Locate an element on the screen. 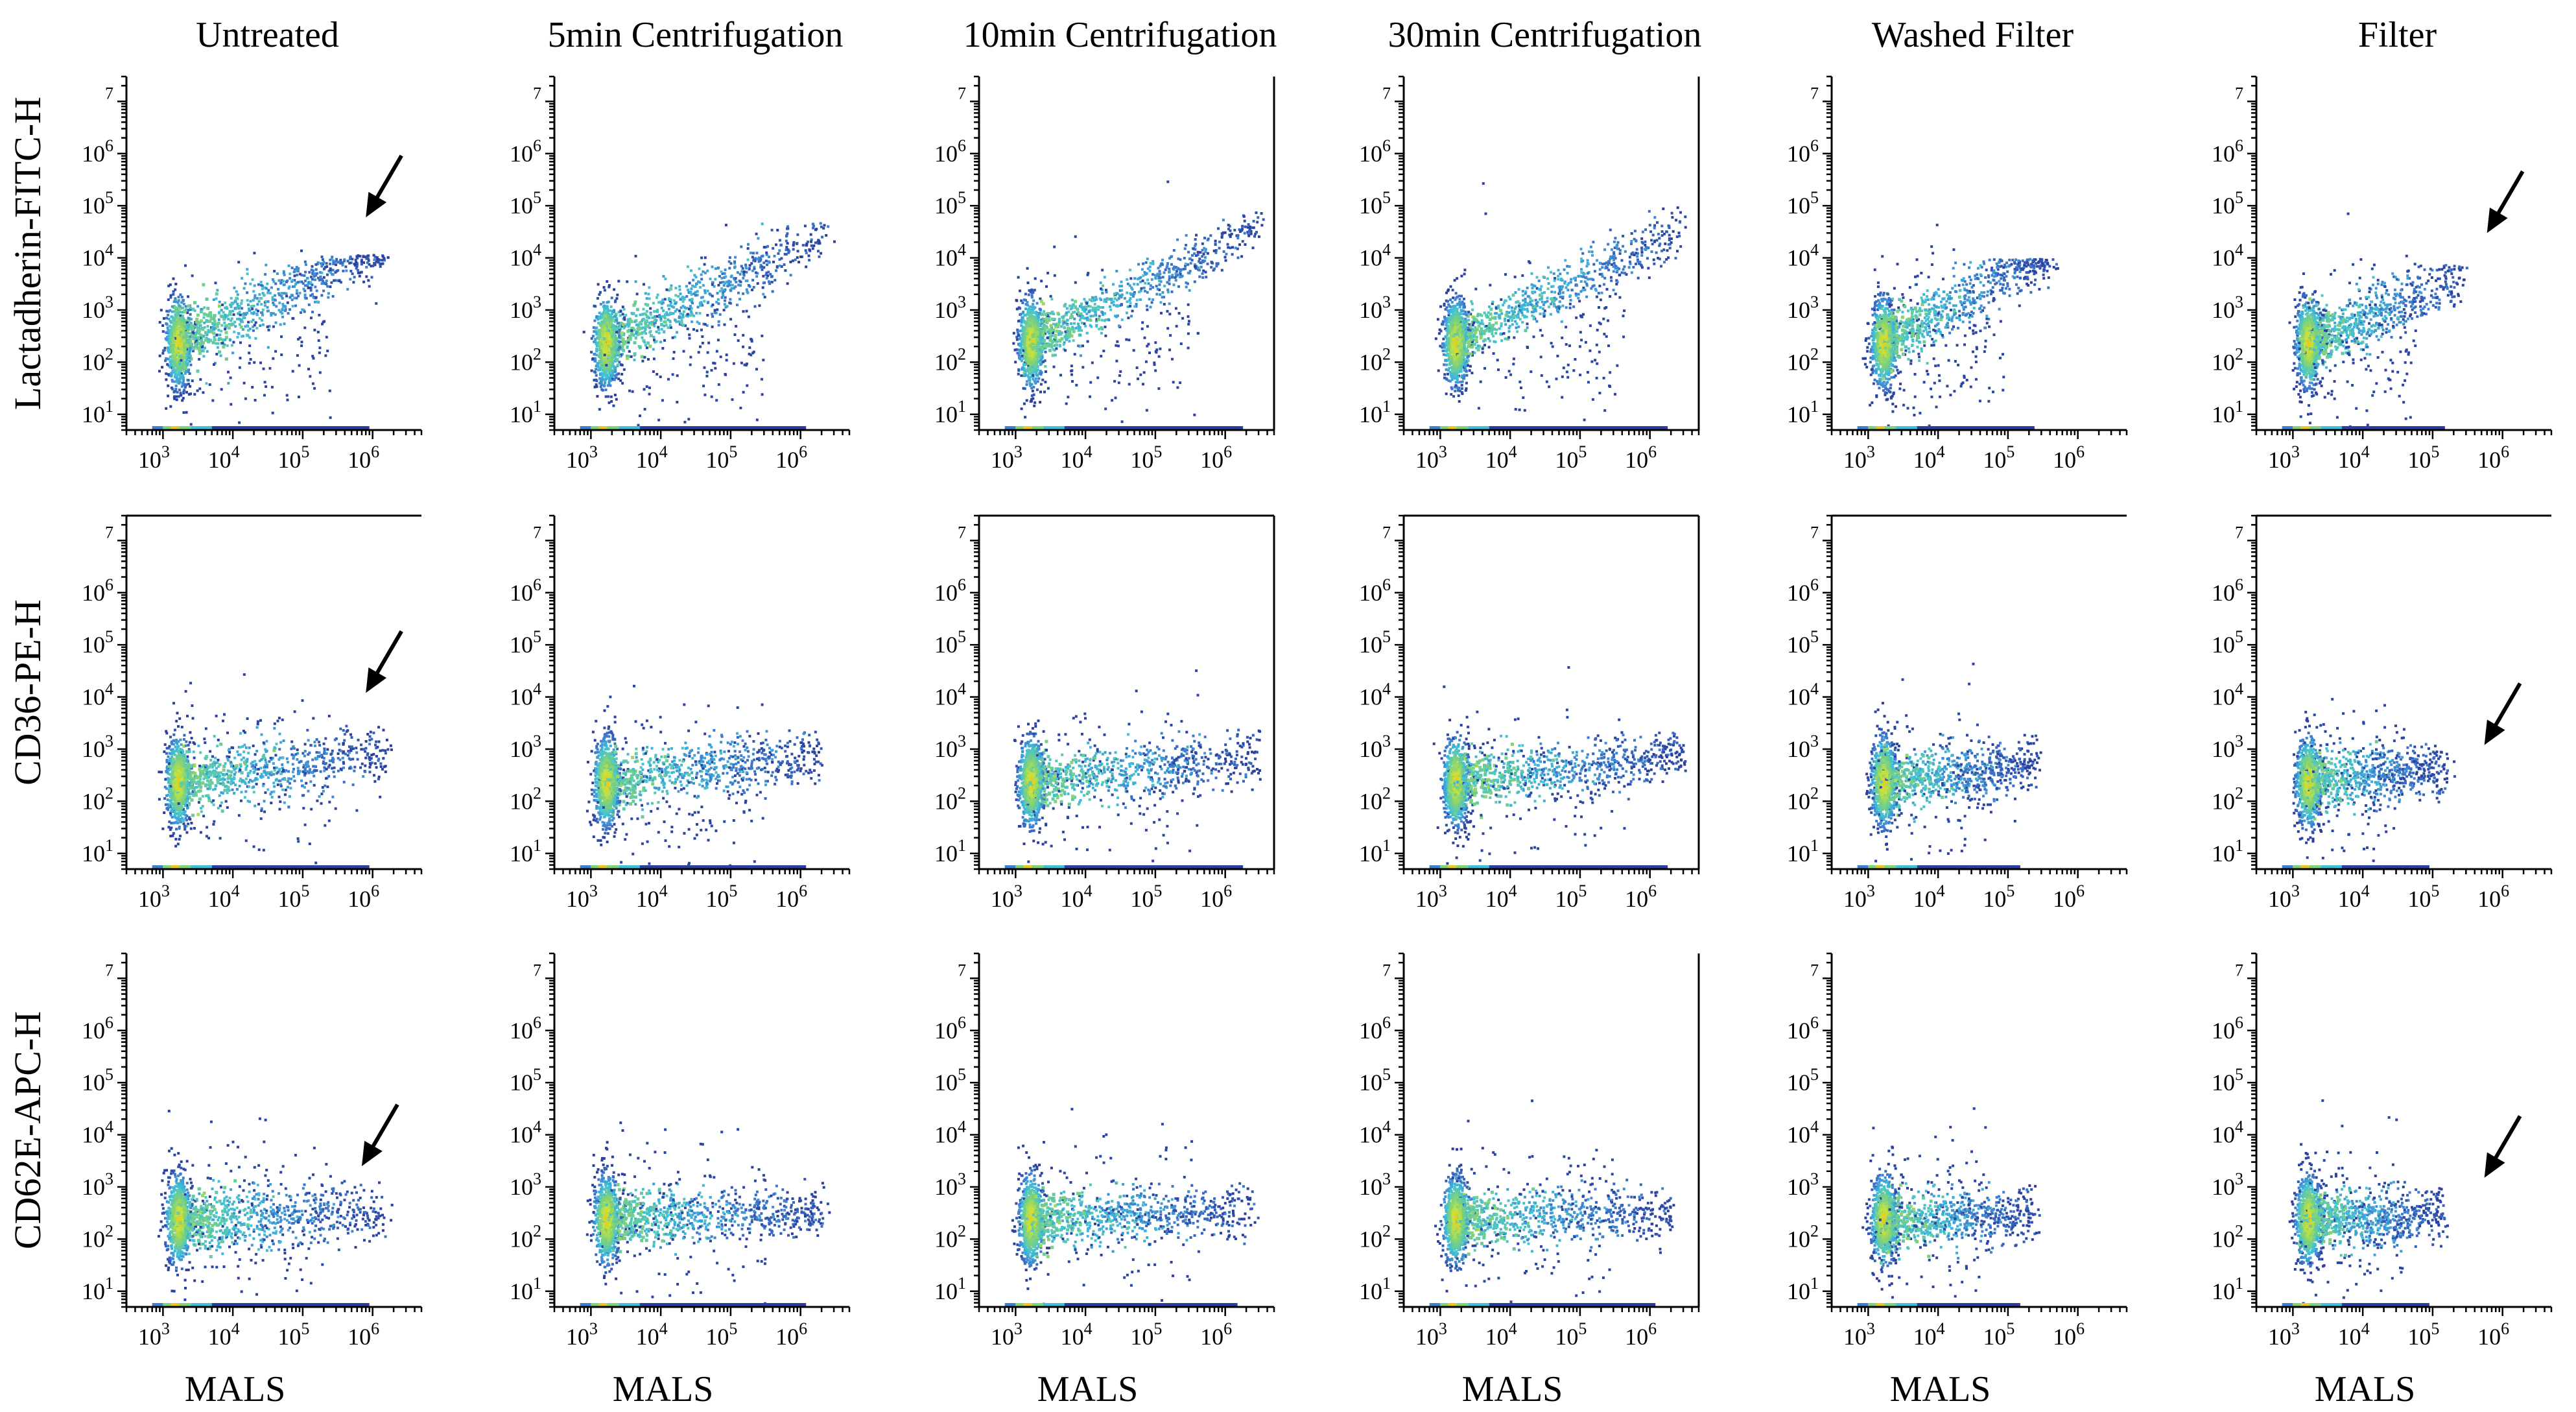  y-tick-label: 101 is located at coordinates (98, 412).